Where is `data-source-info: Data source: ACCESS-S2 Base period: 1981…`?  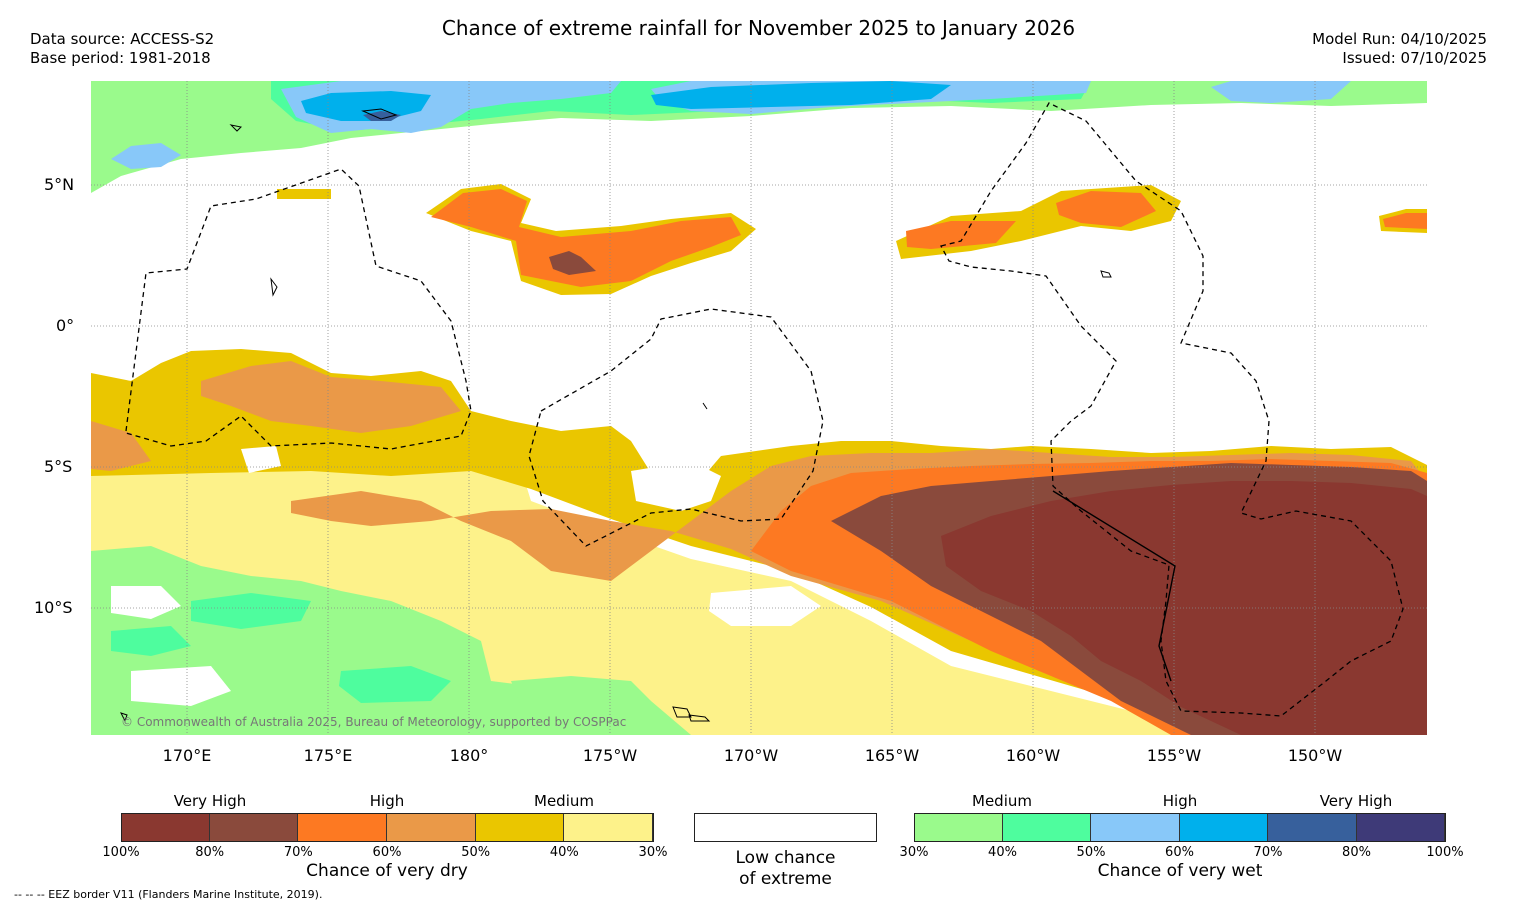 data-source-info: Data source: ACCESS-S2 Base period: 1981… is located at coordinates (122, 49).